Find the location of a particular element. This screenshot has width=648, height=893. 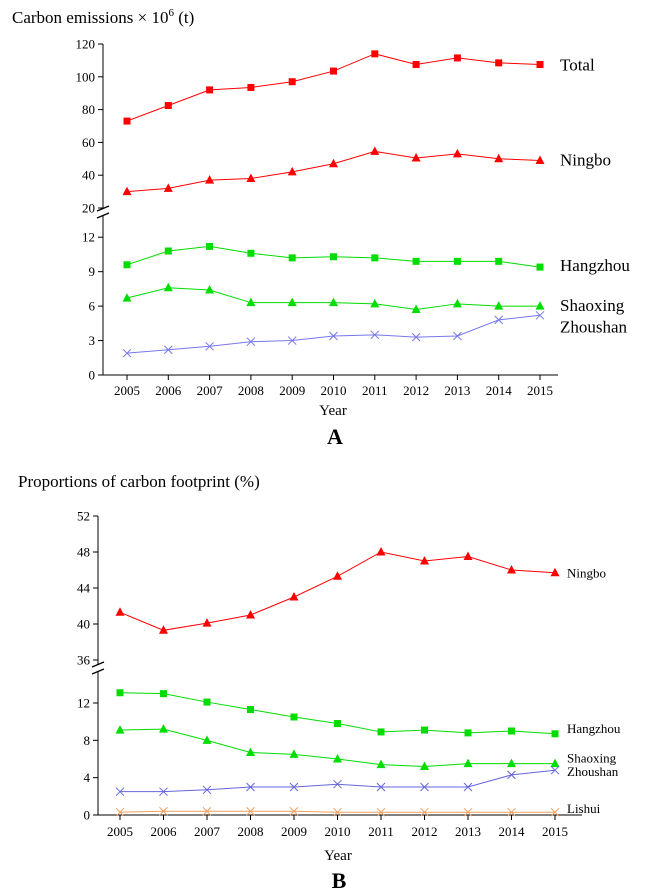

panel-a-series-label-ningbo: Ningbo is located at coordinates (585, 159).